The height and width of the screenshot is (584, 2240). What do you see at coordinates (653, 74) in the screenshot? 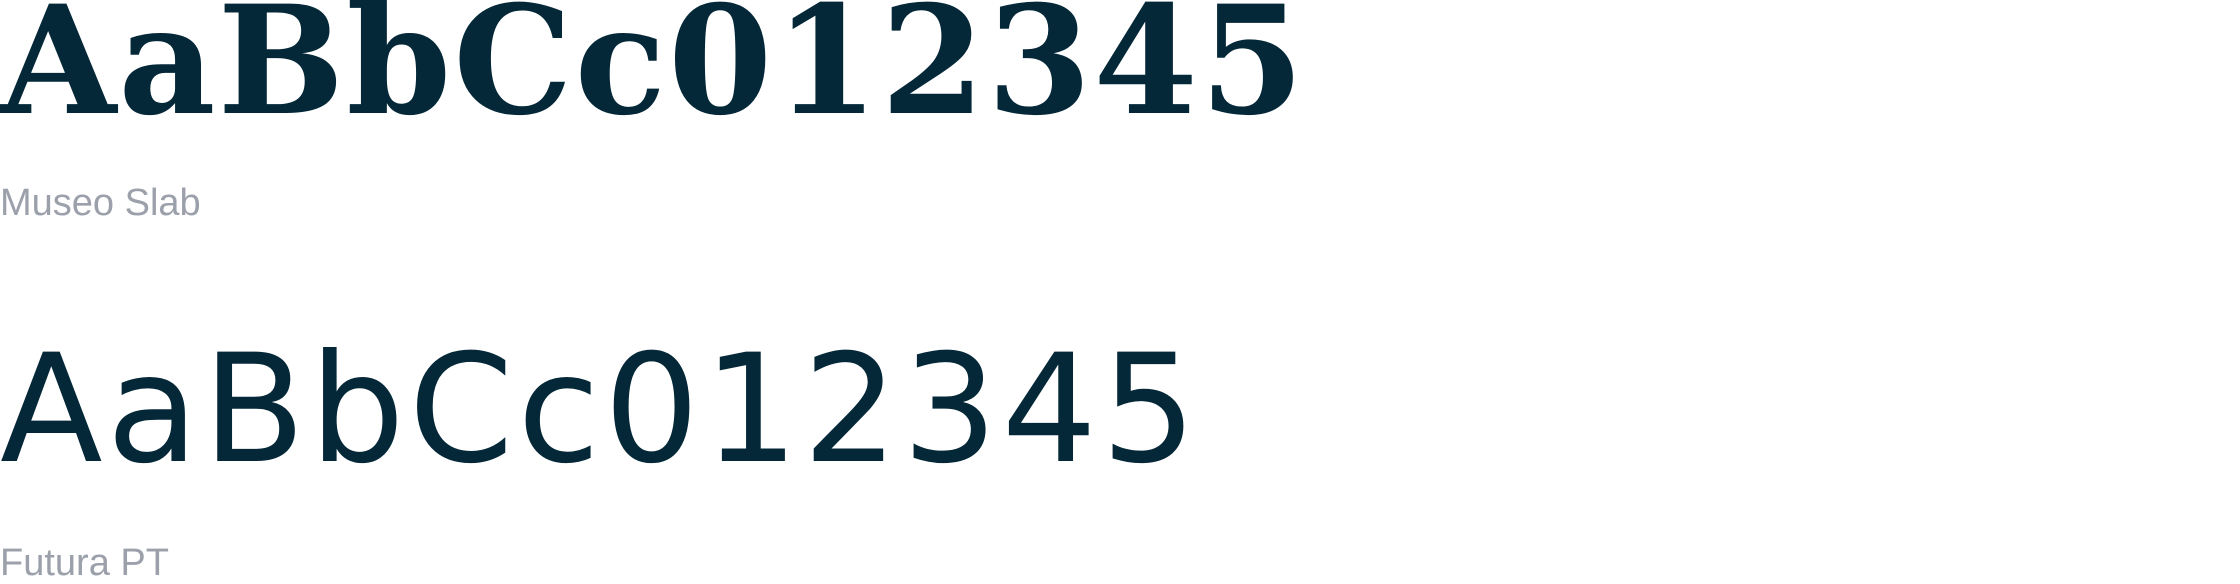
I see `glyph-sample: AaBbCc012345` at bounding box center [653, 74].